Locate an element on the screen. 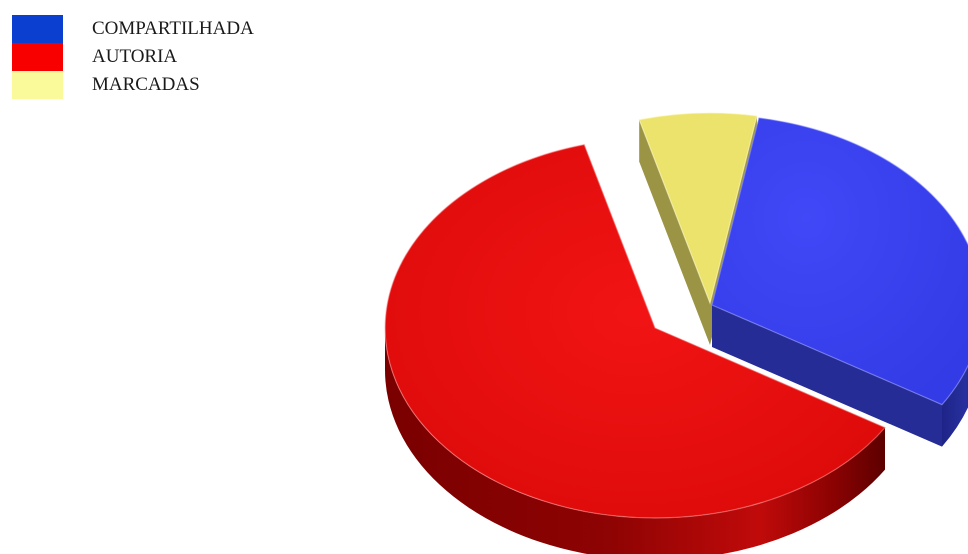 Image resolution: width=968 pixels, height=554 pixels. slice-side-compartilhada is located at coordinates (955, 406).